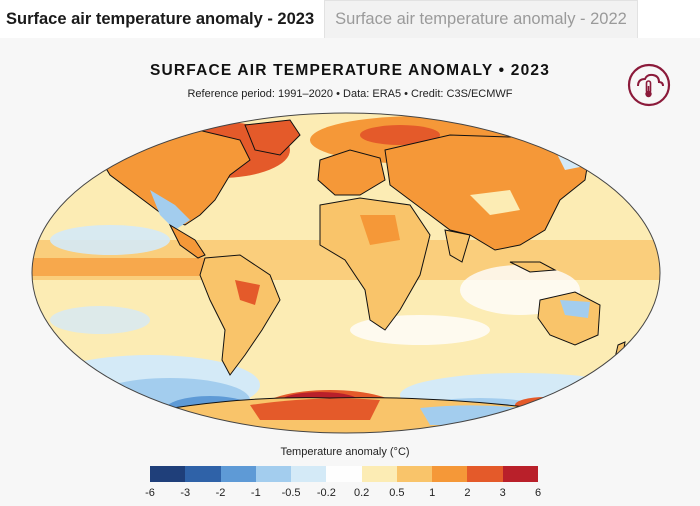  What do you see at coordinates (150, 493) in the screenshot?
I see `legend-tick-label: -6` at bounding box center [150, 493].